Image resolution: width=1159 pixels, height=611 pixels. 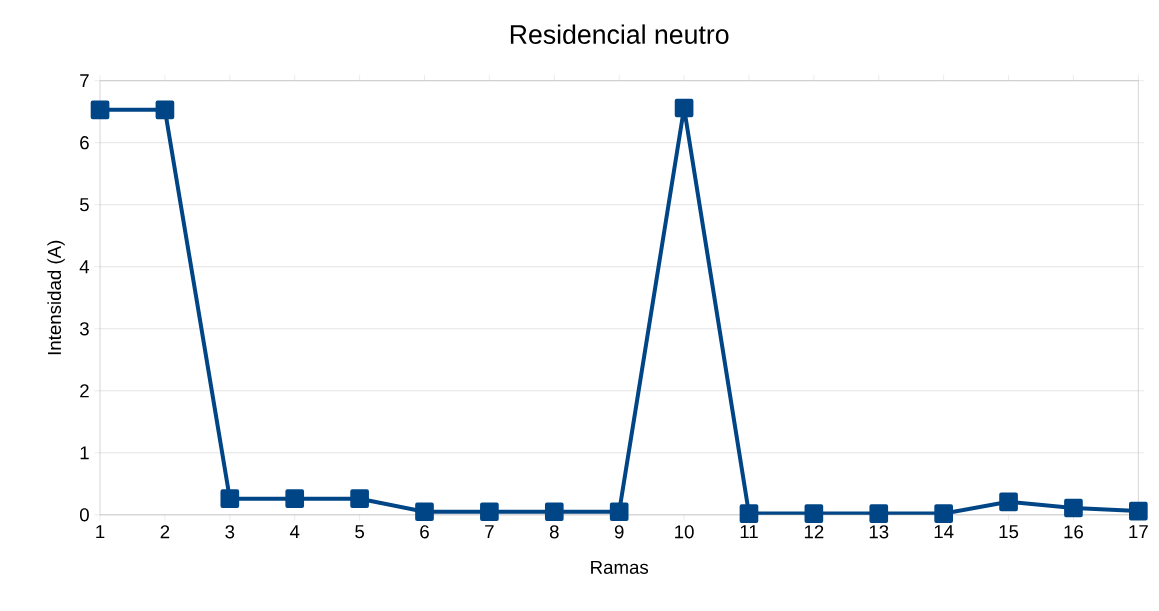 I want to click on x-axis-title: Ramas, so click(x=620, y=568).